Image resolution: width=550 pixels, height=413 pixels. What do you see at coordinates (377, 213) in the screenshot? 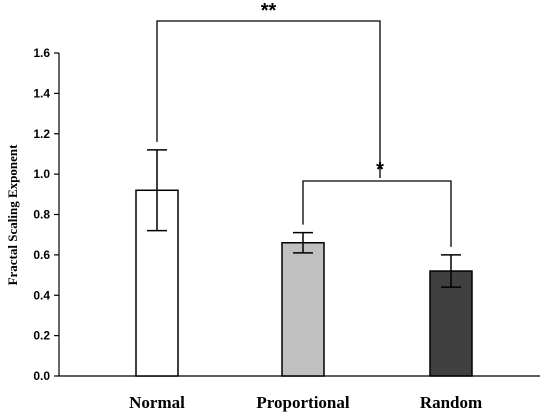
I see `significance-bracket` at bounding box center [377, 213].